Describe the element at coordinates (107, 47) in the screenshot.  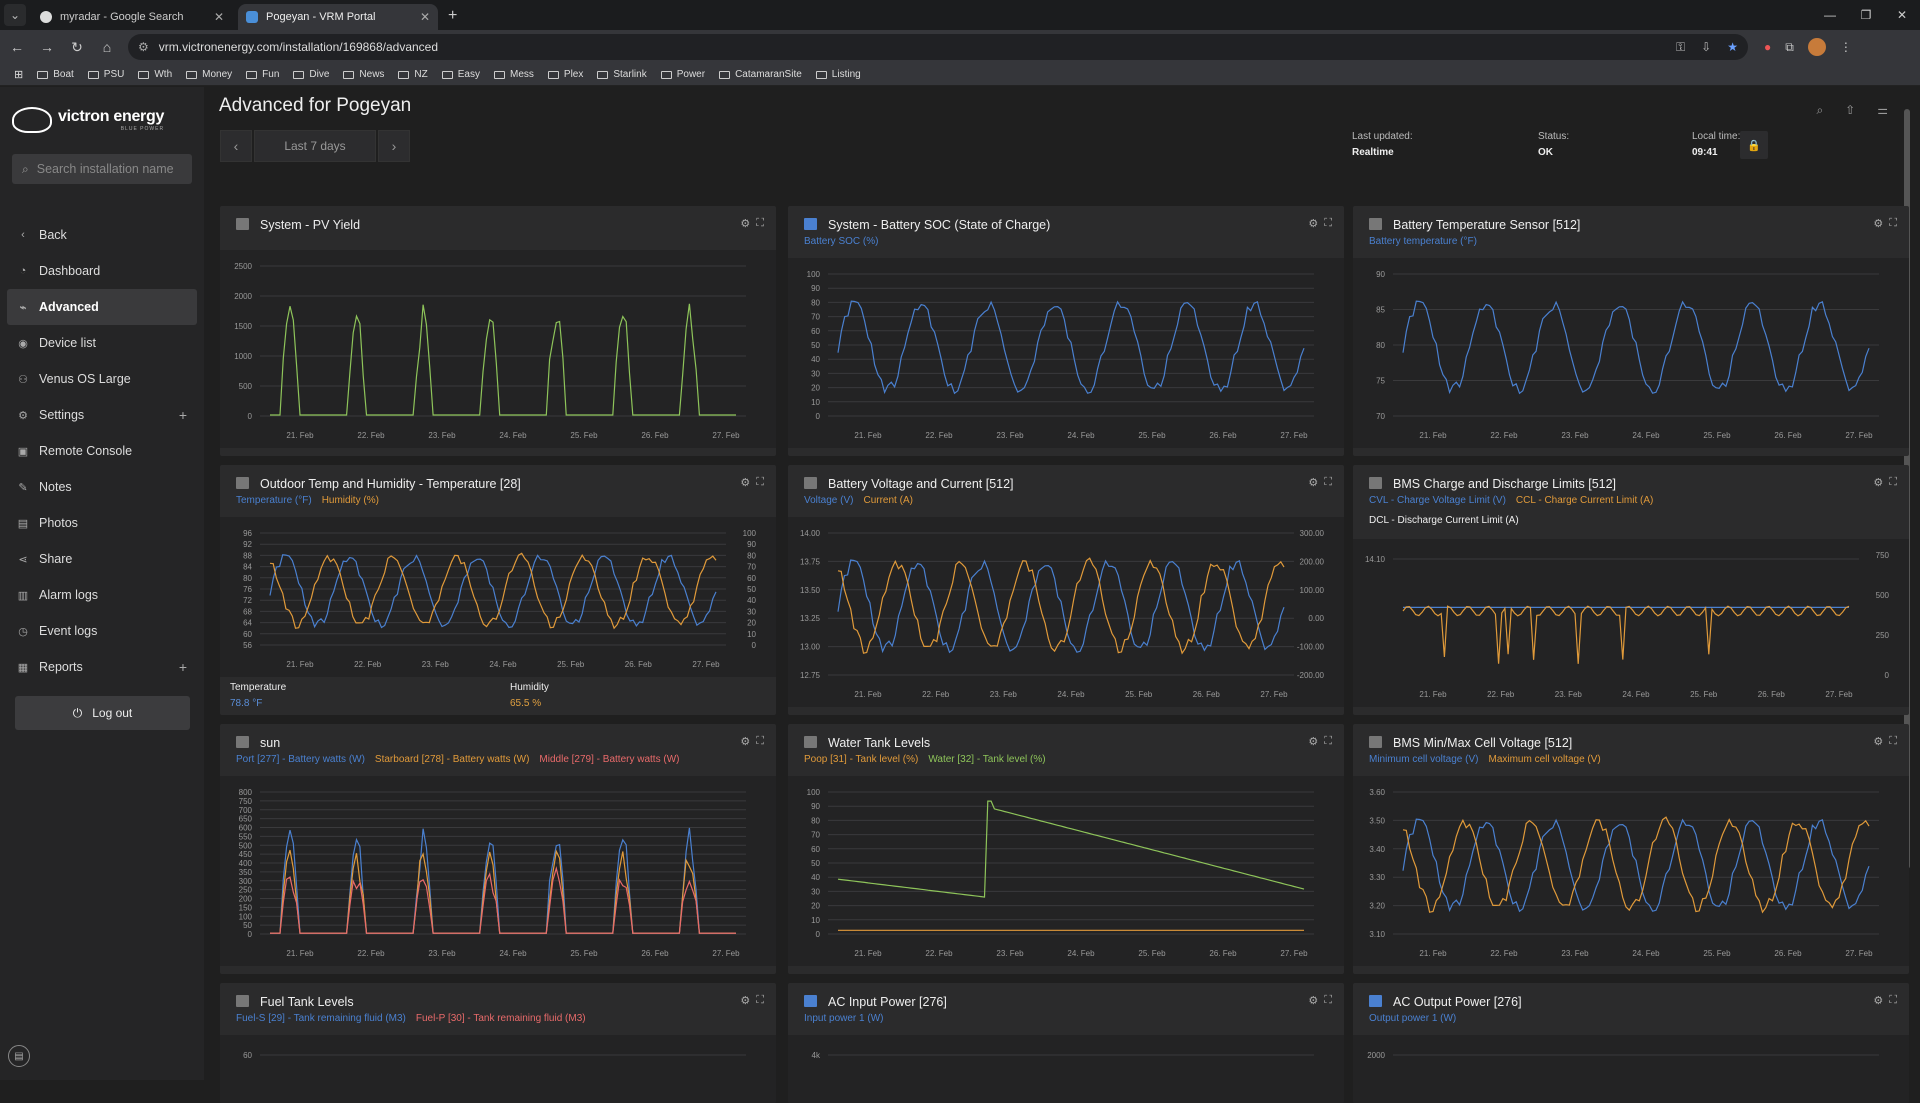
I see `home-button: ⌂` at that location.